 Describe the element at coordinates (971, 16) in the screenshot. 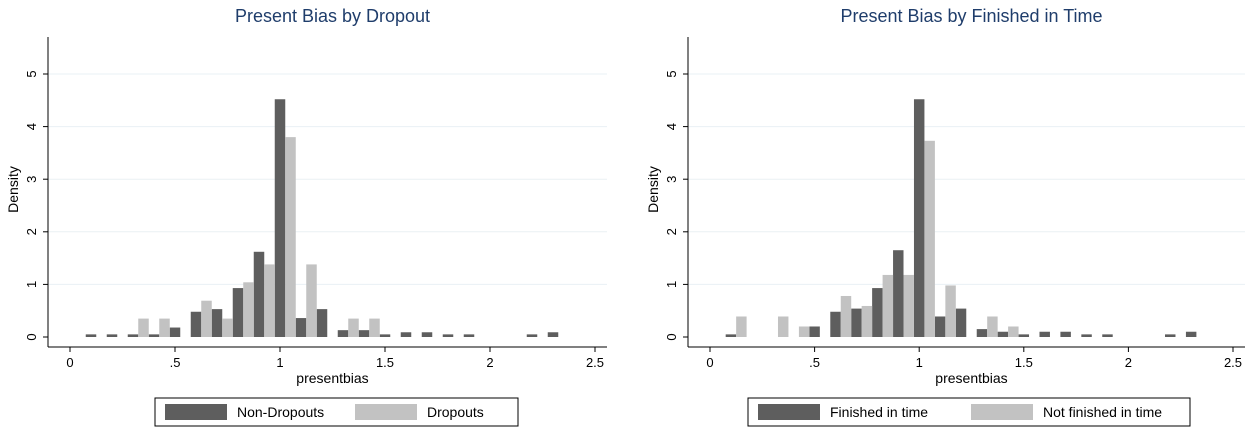

I see `chart-title: Present Bias by Finished in Time` at that location.